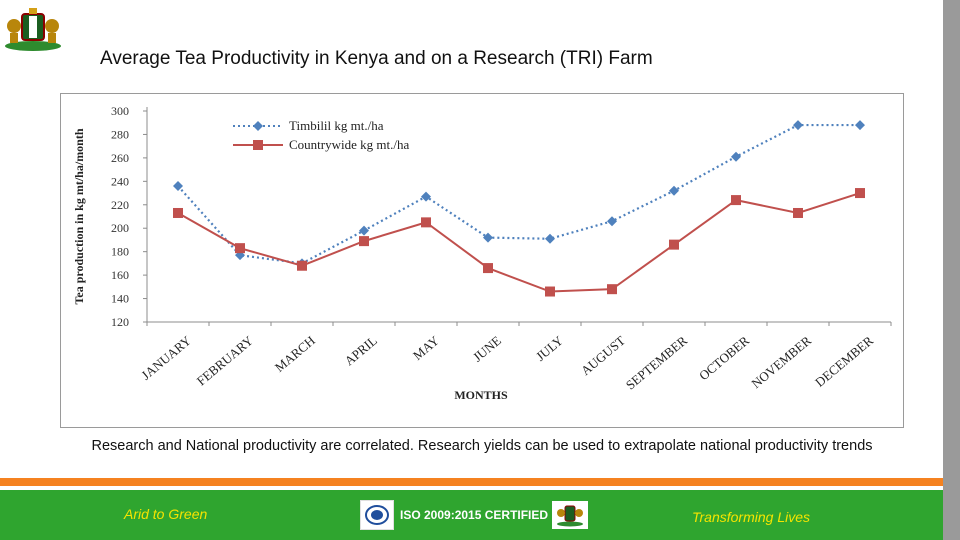  Describe the element at coordinates (487, 349) in the screenshot. I see `x-tick-label: JUNE` at that location.